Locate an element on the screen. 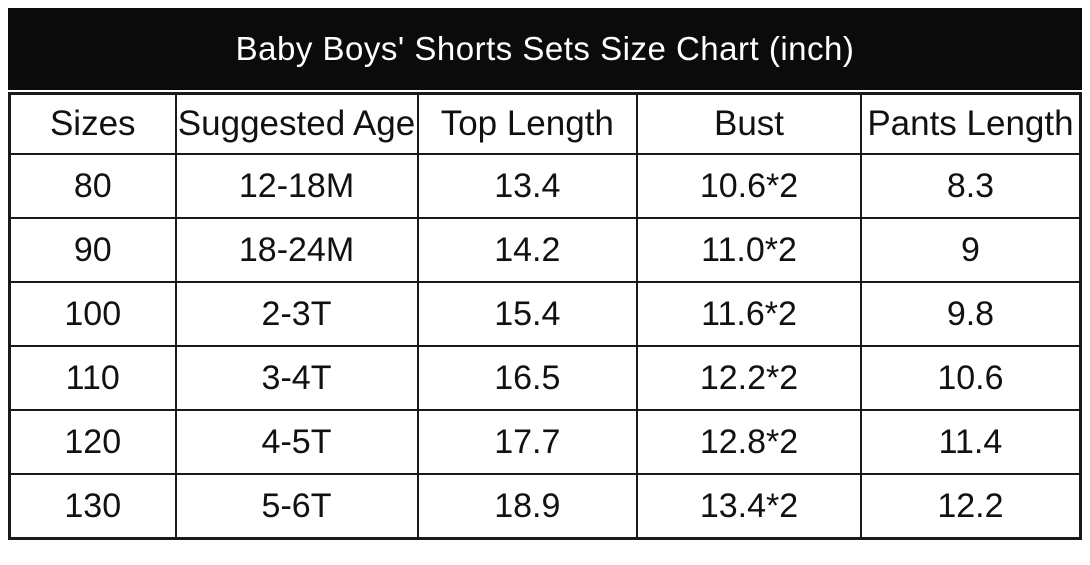 This screenshot has height=565, width=1090. cell-bust: 11.0*2 is located at coordinates (749, 250).